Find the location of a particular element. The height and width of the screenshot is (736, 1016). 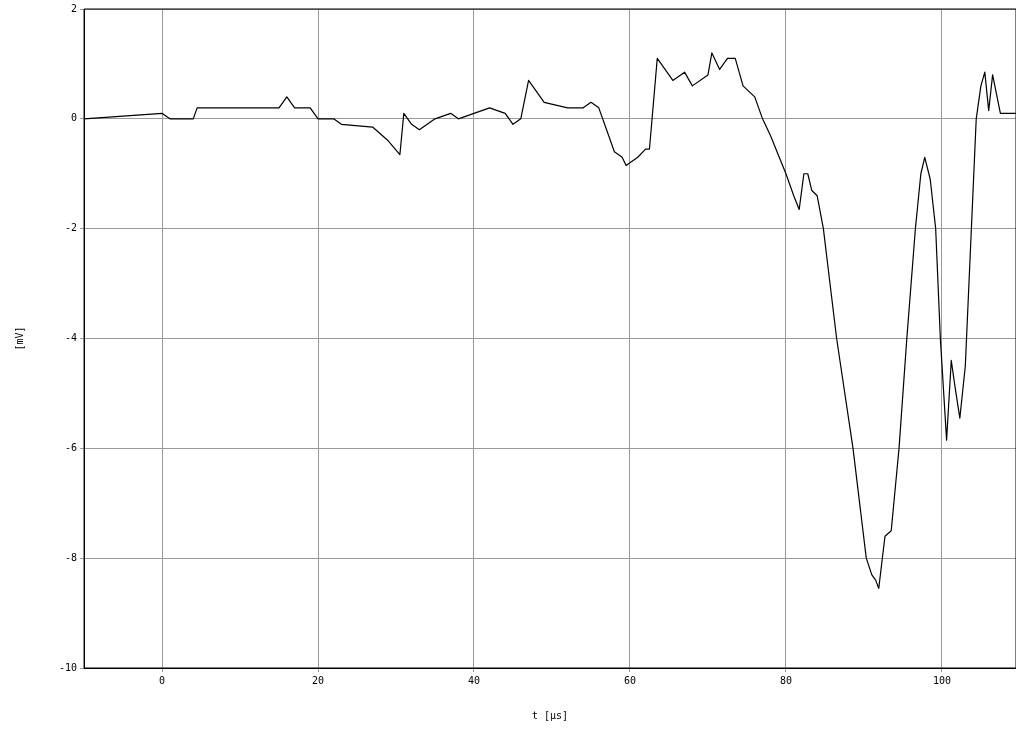

x-tick-label: 40 is located at coordinates (474, 680).